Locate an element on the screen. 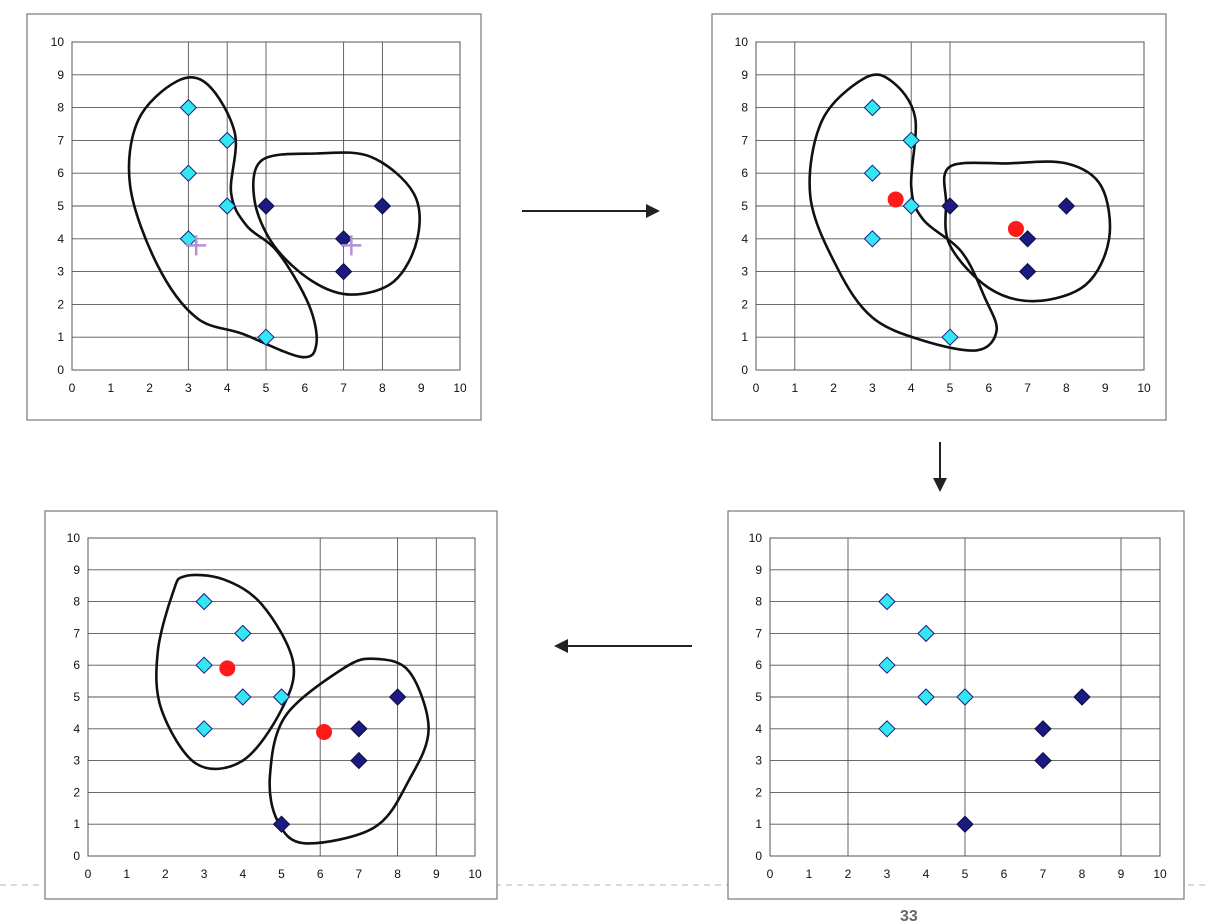  flow-arrow-left-head is located at coordinates (561, 646).